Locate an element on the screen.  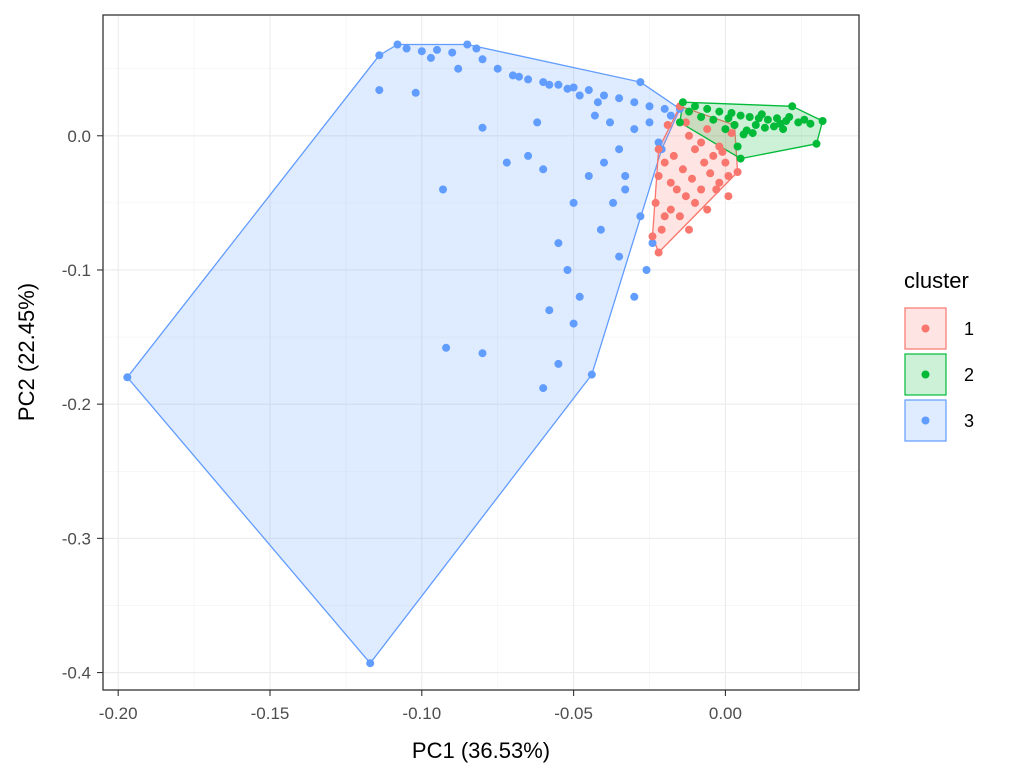
legend-label-3: 3 is located at coordinates (969, 421).